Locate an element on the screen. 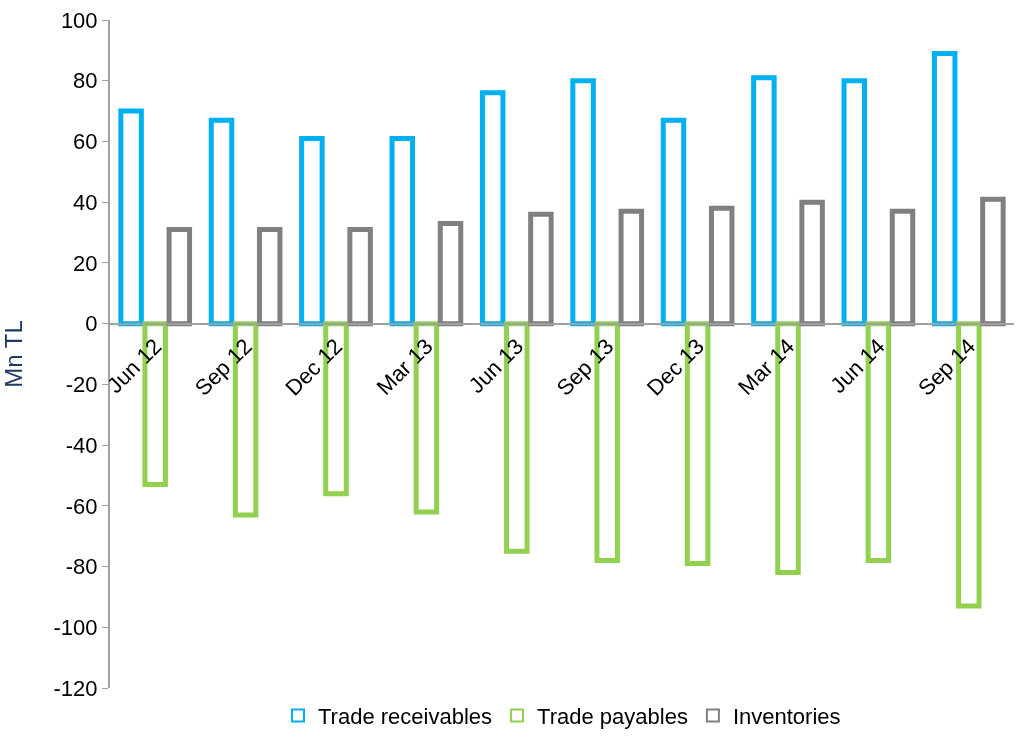 This screenshot has width=1019, height=742. x-tick-label: Jun 12 is located at coordinates (134, 366).